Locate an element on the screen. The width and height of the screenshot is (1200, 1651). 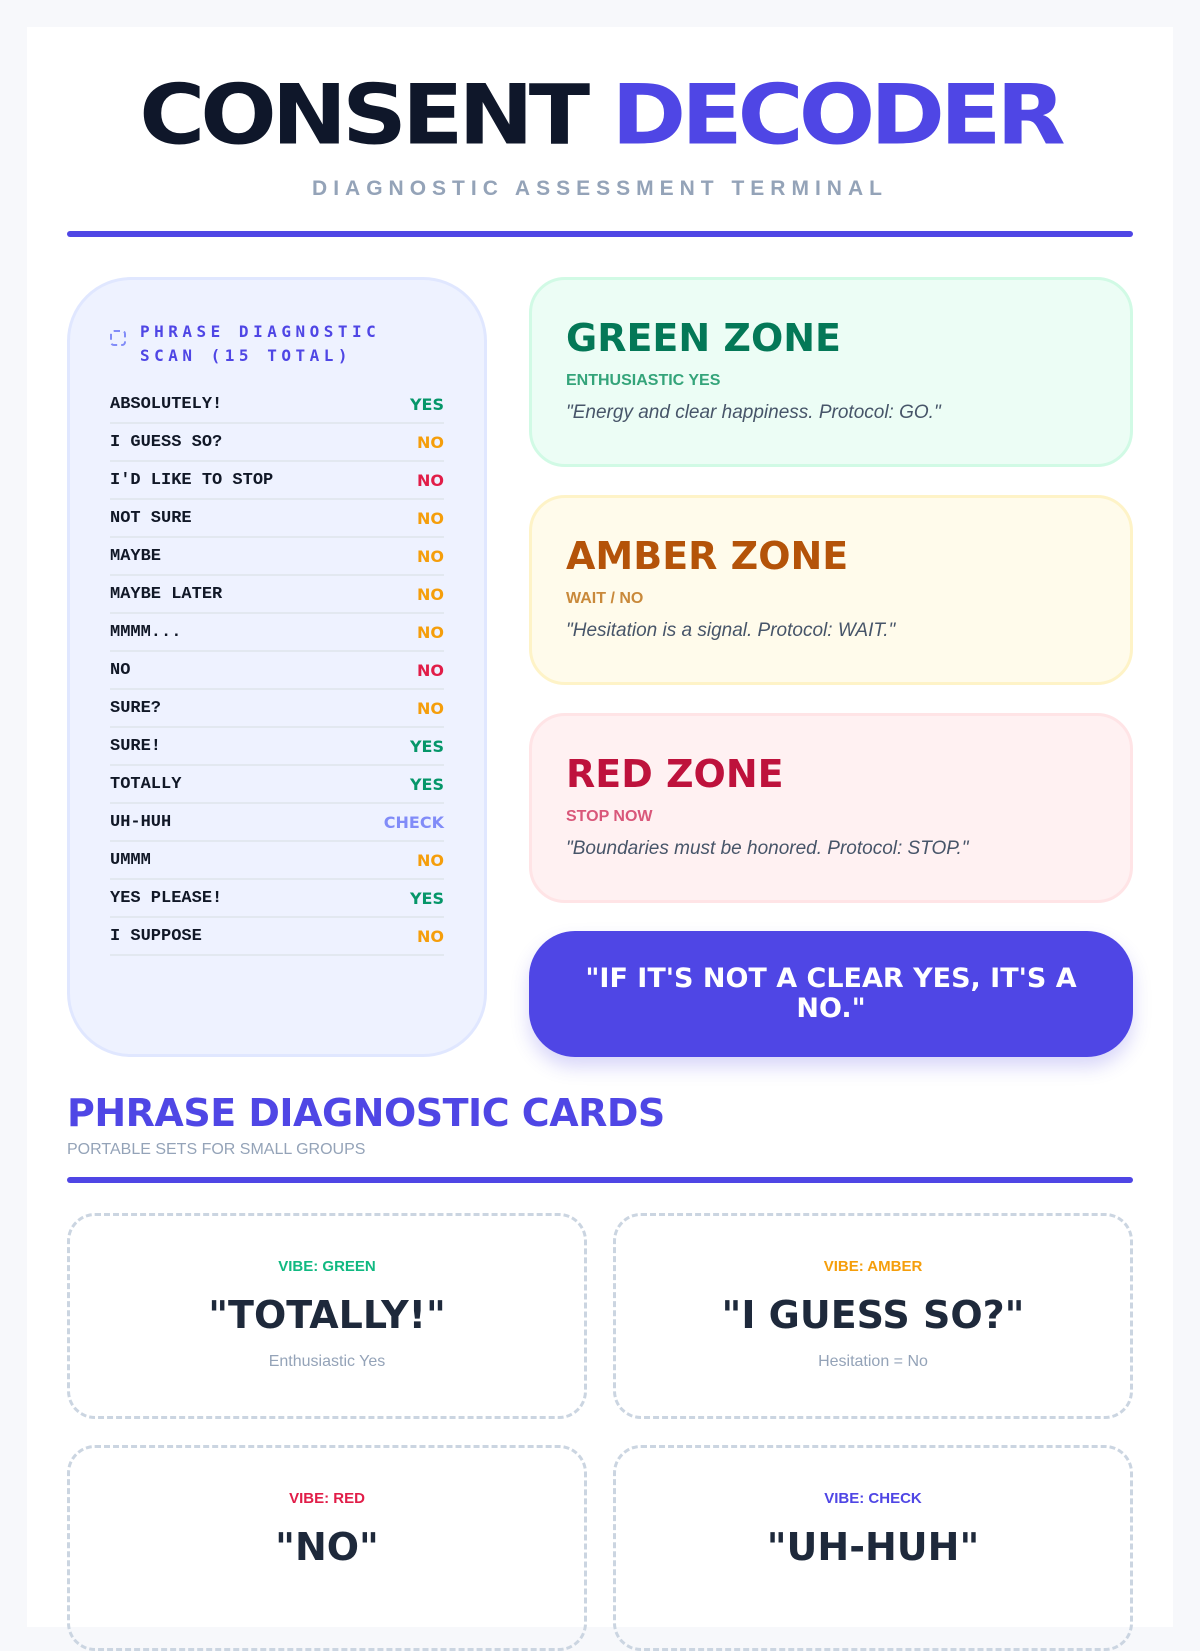
scan-row: TOTALLY YES is located at coordinates (277, 785).